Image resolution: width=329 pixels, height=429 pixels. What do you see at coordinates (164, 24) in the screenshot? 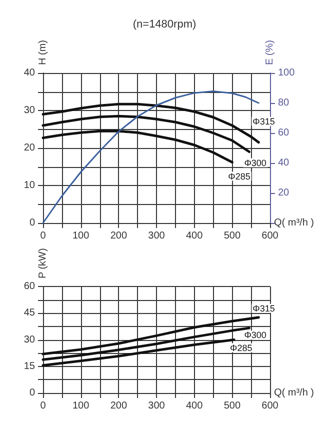
I see `chart-title: (n=1480rpm)` at bounding box center [164, 24].